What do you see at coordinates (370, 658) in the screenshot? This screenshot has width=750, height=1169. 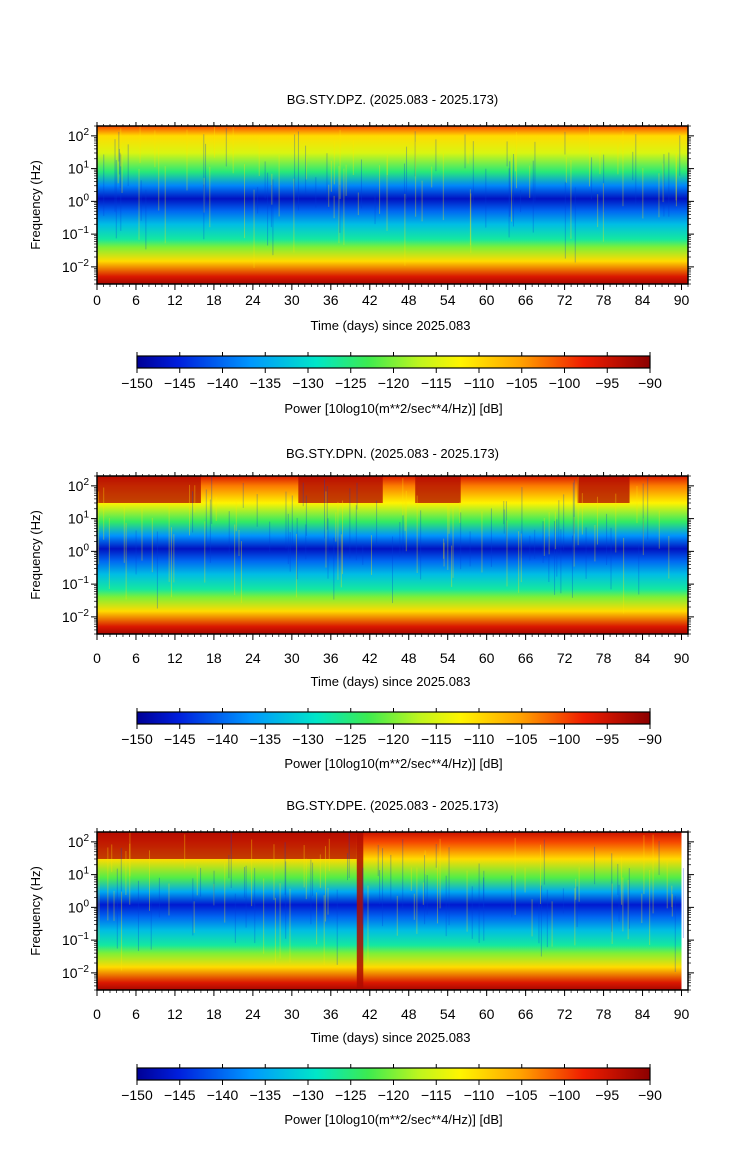 I see `x-tick-label: 42` at bounding box center [370, 658].